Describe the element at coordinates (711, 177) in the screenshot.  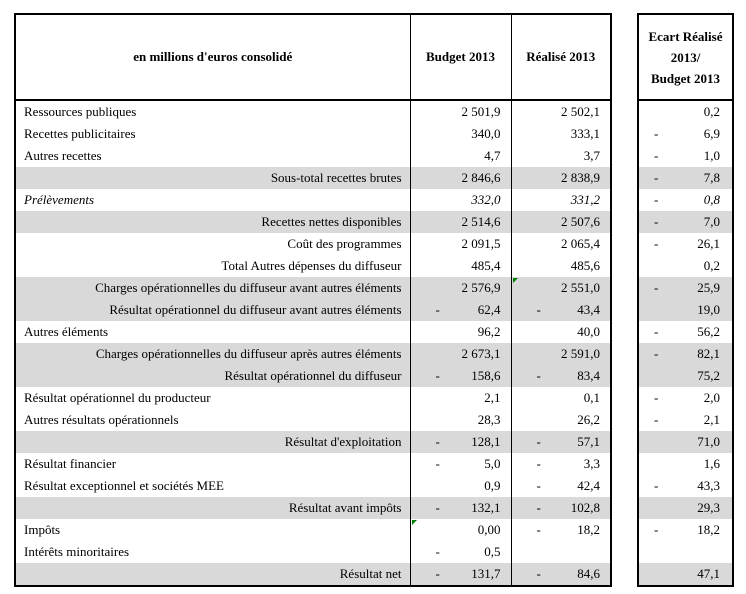
I see `cell-value: 7,8` at that location.